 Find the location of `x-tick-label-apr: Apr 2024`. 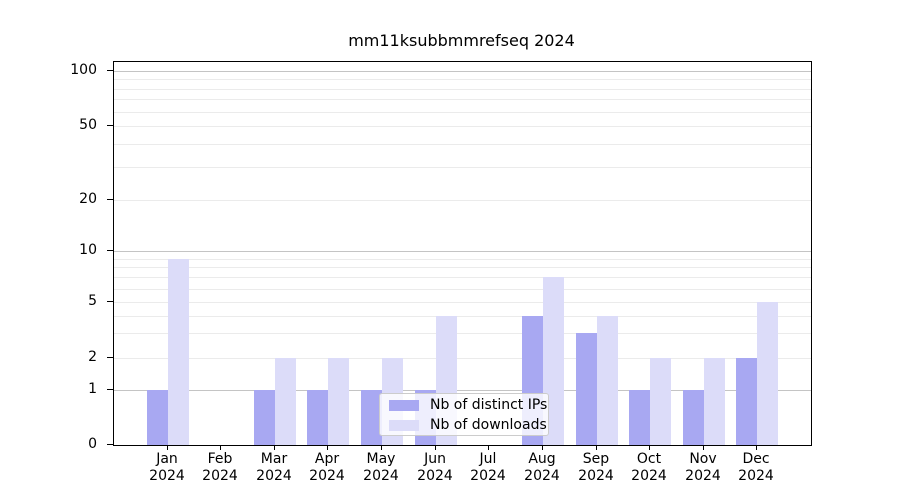

x-tick-label-apr: Apr 2024 is located at coordinates (327, 468).